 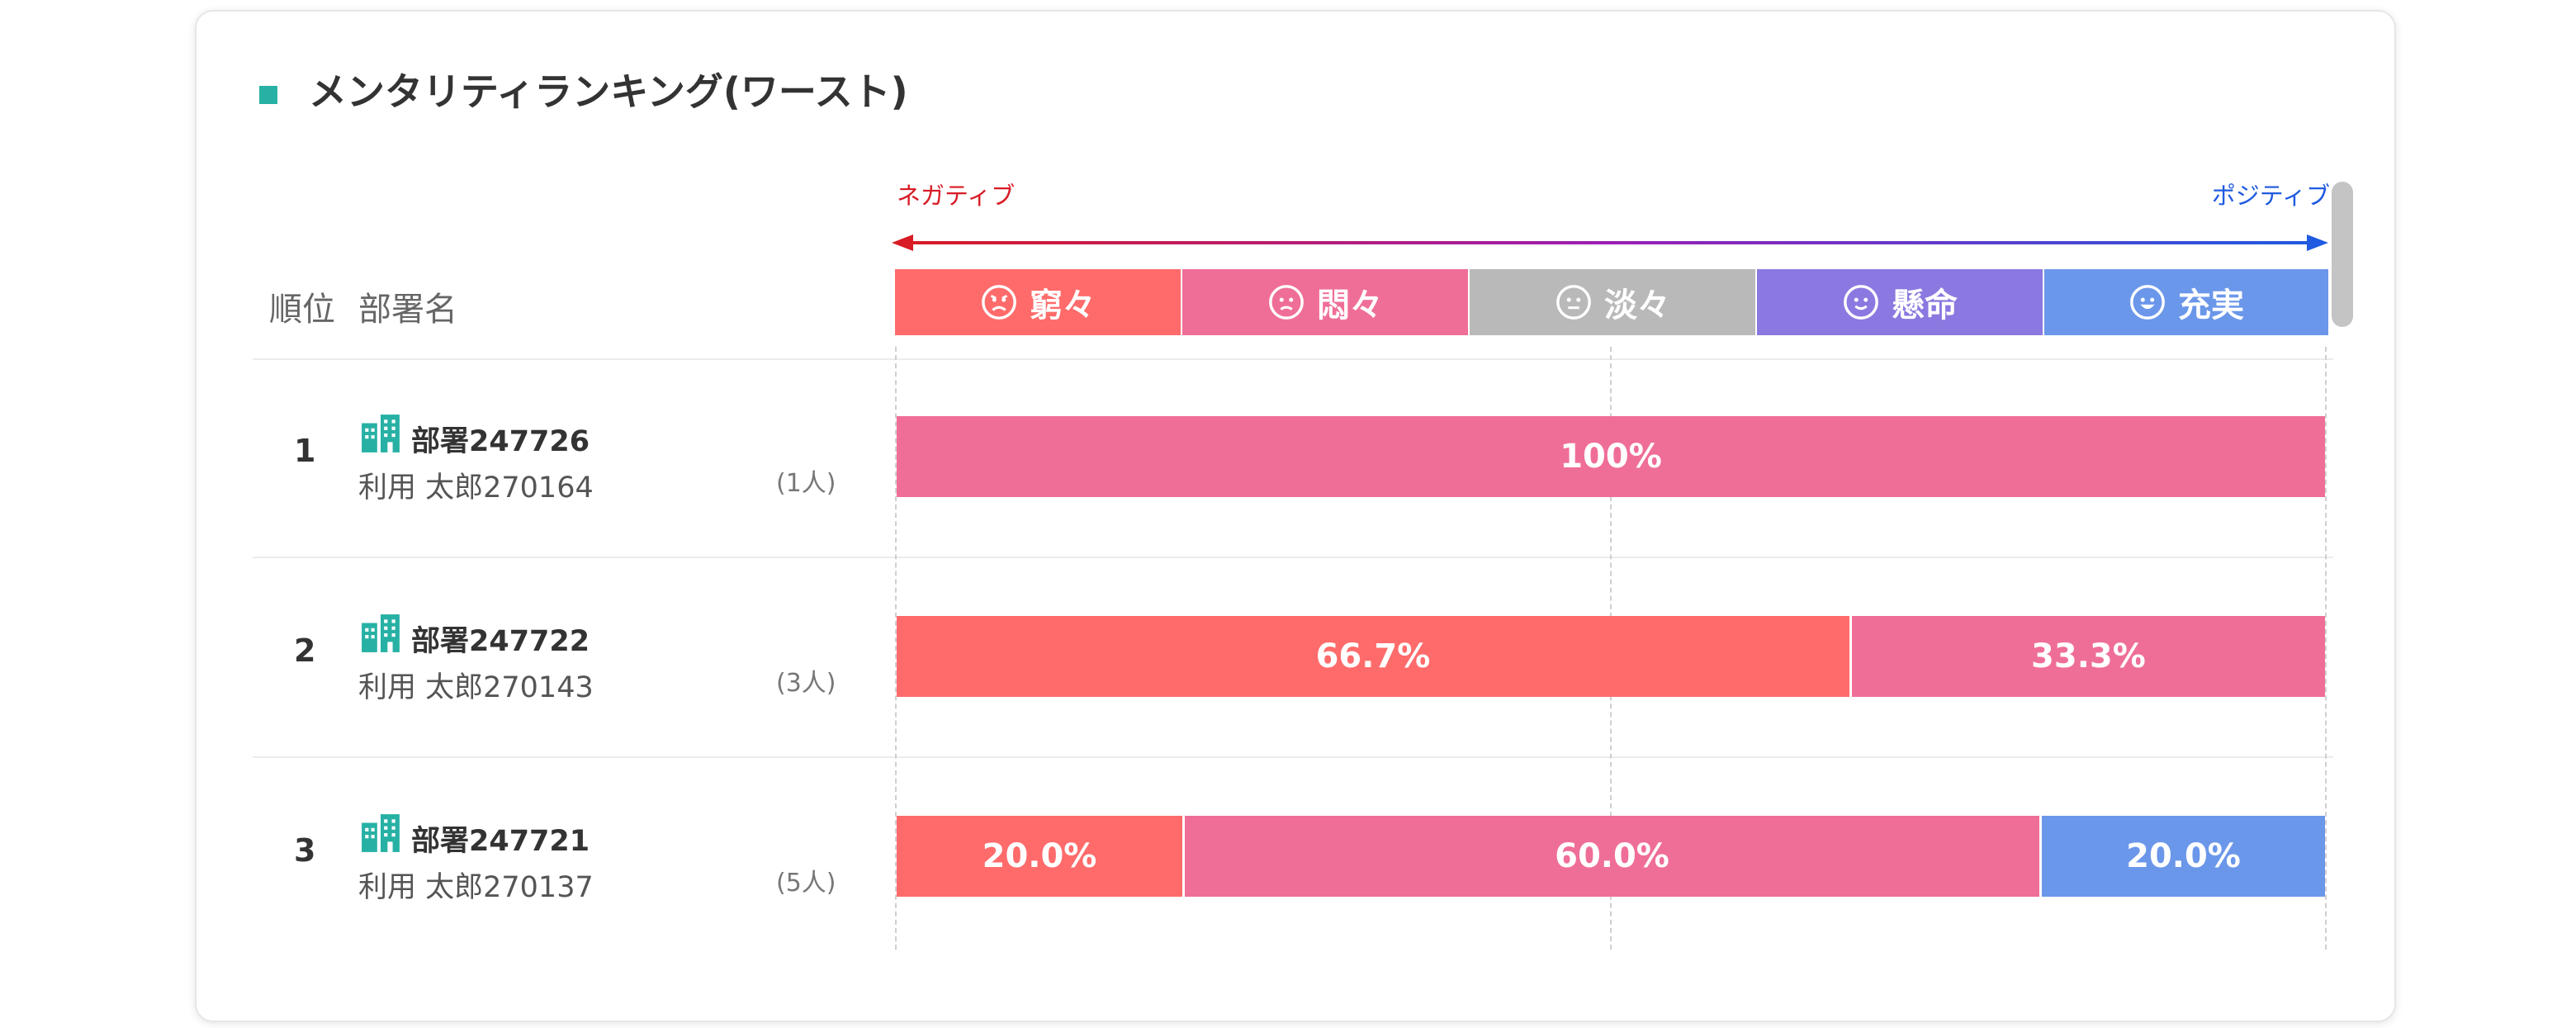 What do you see at coordinates (302, 310) in the screenshot?
I see `rank-column-header: 順位` at bounding box center [302, 310].